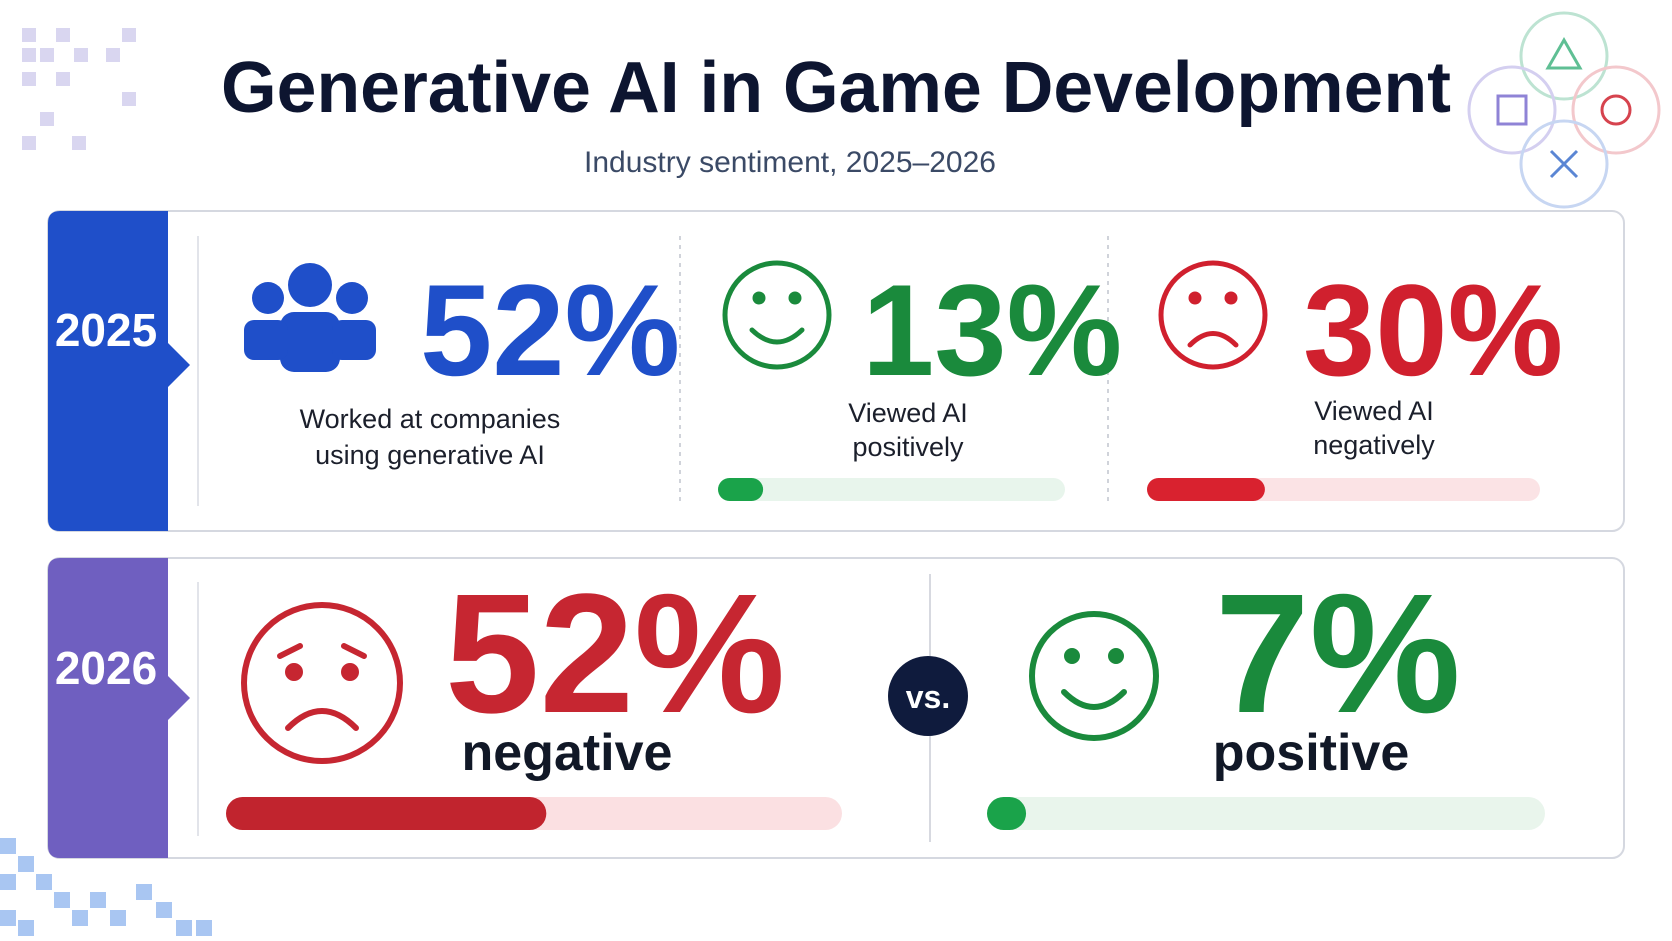 This screenshot has width=1672, height=941. Describe the element at coordinates (430, 419) in the screenshot. I see `stat-caption: Worked at companies` at that location.